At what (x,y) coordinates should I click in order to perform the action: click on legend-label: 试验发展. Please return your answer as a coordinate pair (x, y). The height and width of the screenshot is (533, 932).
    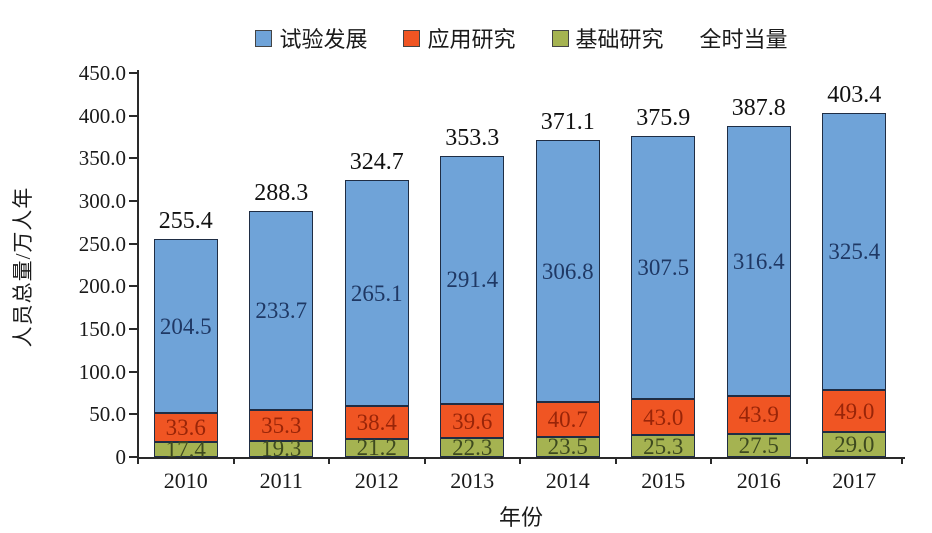
    Looking at the image, I should click on (323, 39).